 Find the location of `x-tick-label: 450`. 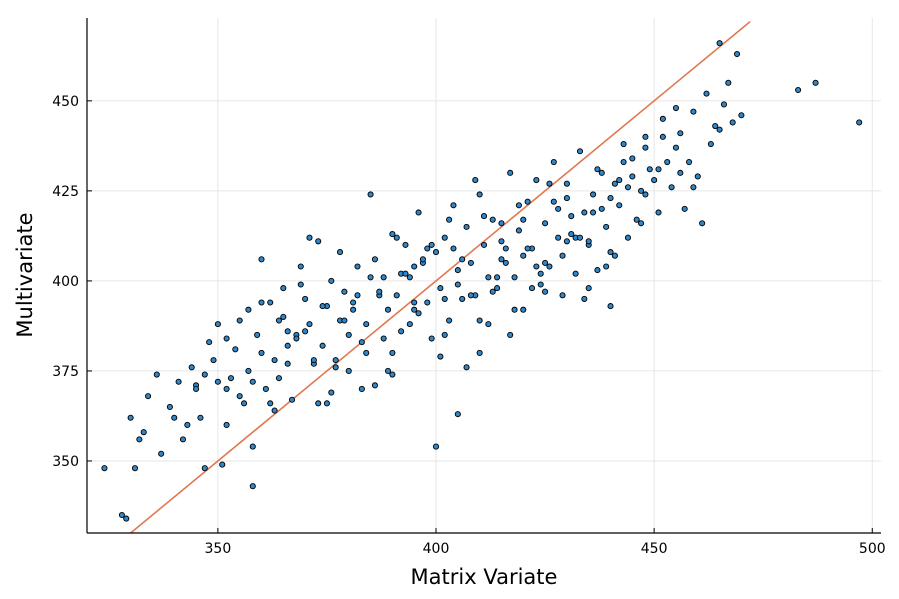

x-tick-label: 450 is located at coordinates (654, 549).